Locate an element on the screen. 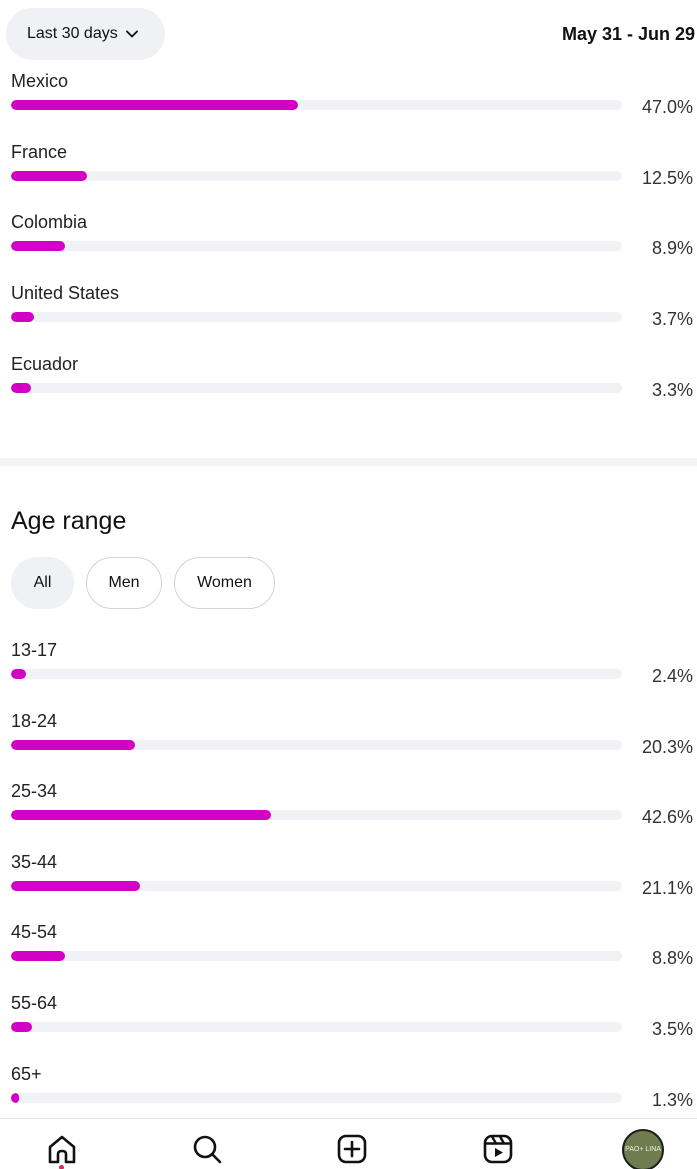 This screenshot has height=1169, width=697. bar-row-label: Colombia is located at coordinates (49, 222).